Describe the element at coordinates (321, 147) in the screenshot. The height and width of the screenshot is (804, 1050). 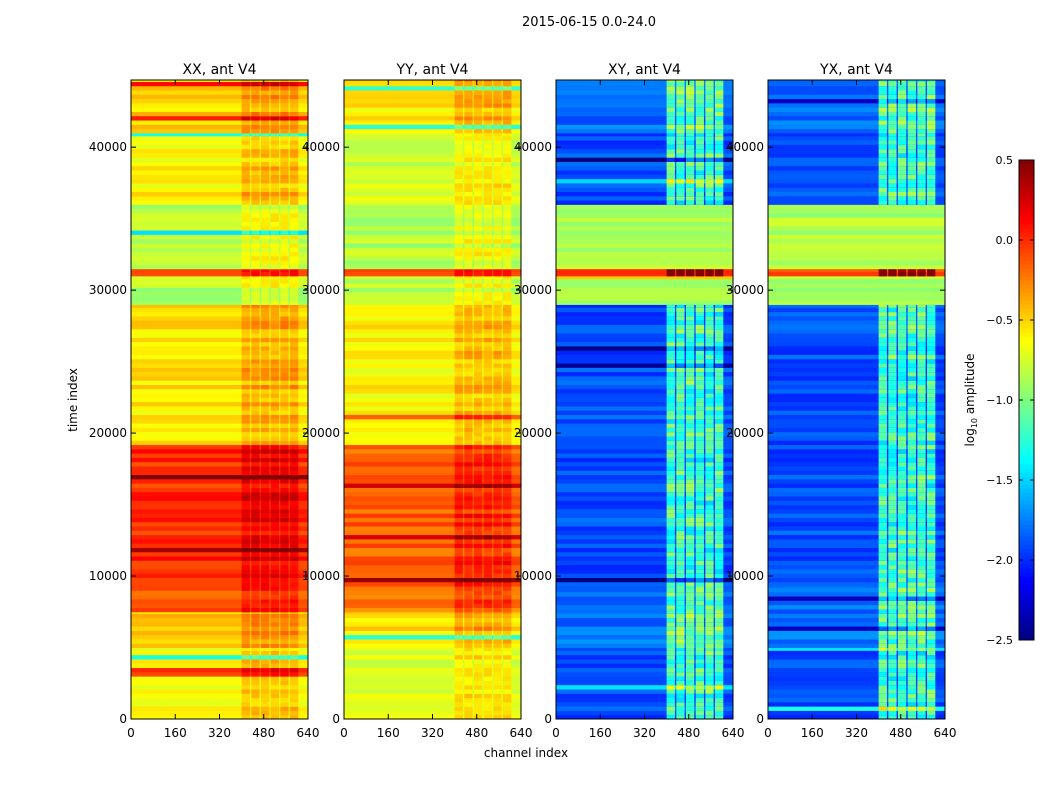
I see `y-tick-label: 40000` at that location.